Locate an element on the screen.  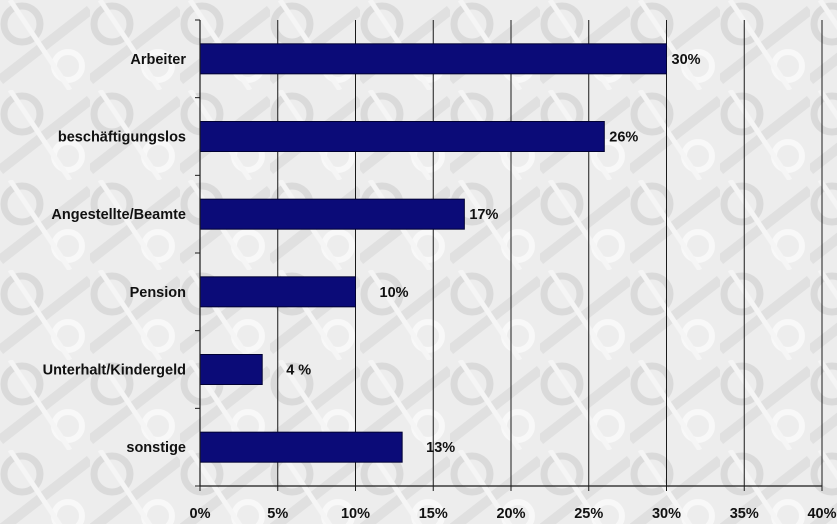
value-label-3: 10% is located at coordinates (394, 293).